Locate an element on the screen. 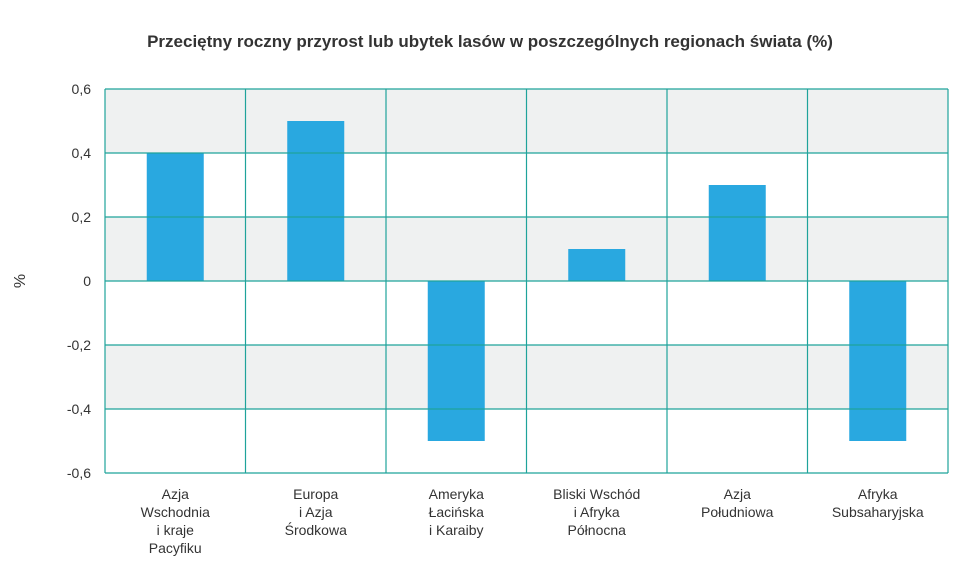  x-category-label: Ameryka Łacińska i Karaiby is located at coordinates (456, 512).